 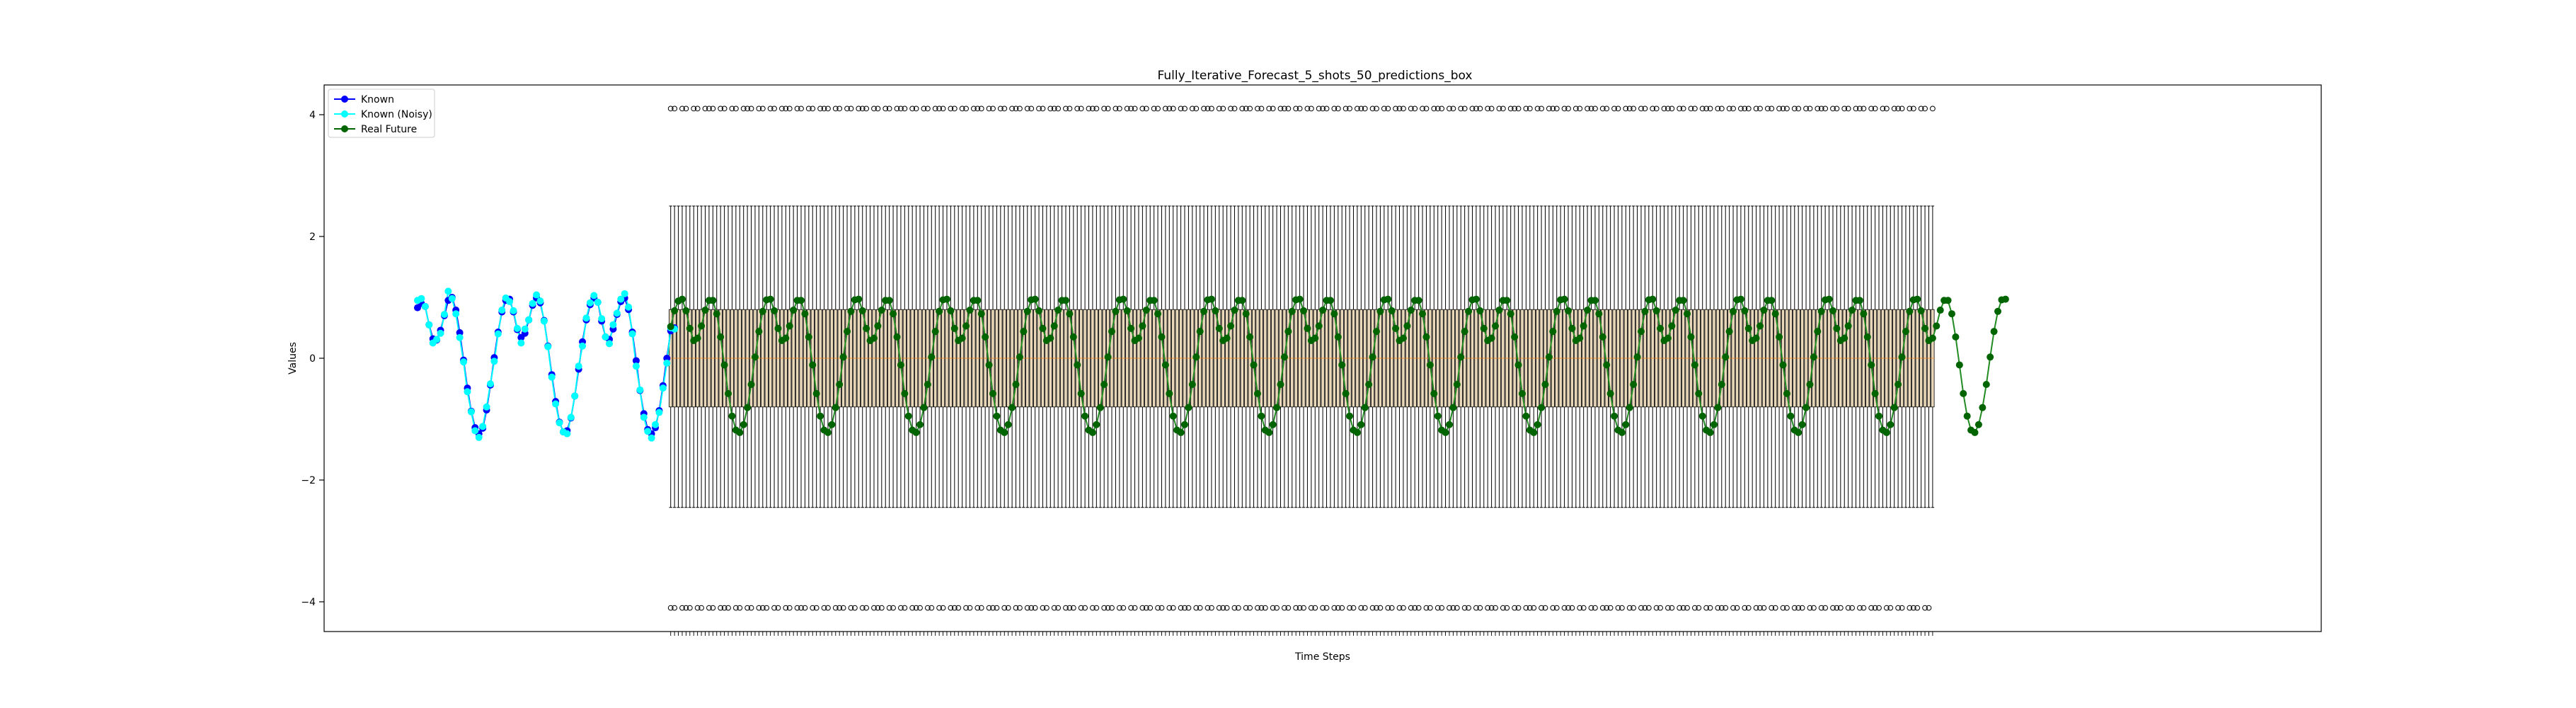 I want to click on legend-swatch-marker, so click(x=344, y=128).